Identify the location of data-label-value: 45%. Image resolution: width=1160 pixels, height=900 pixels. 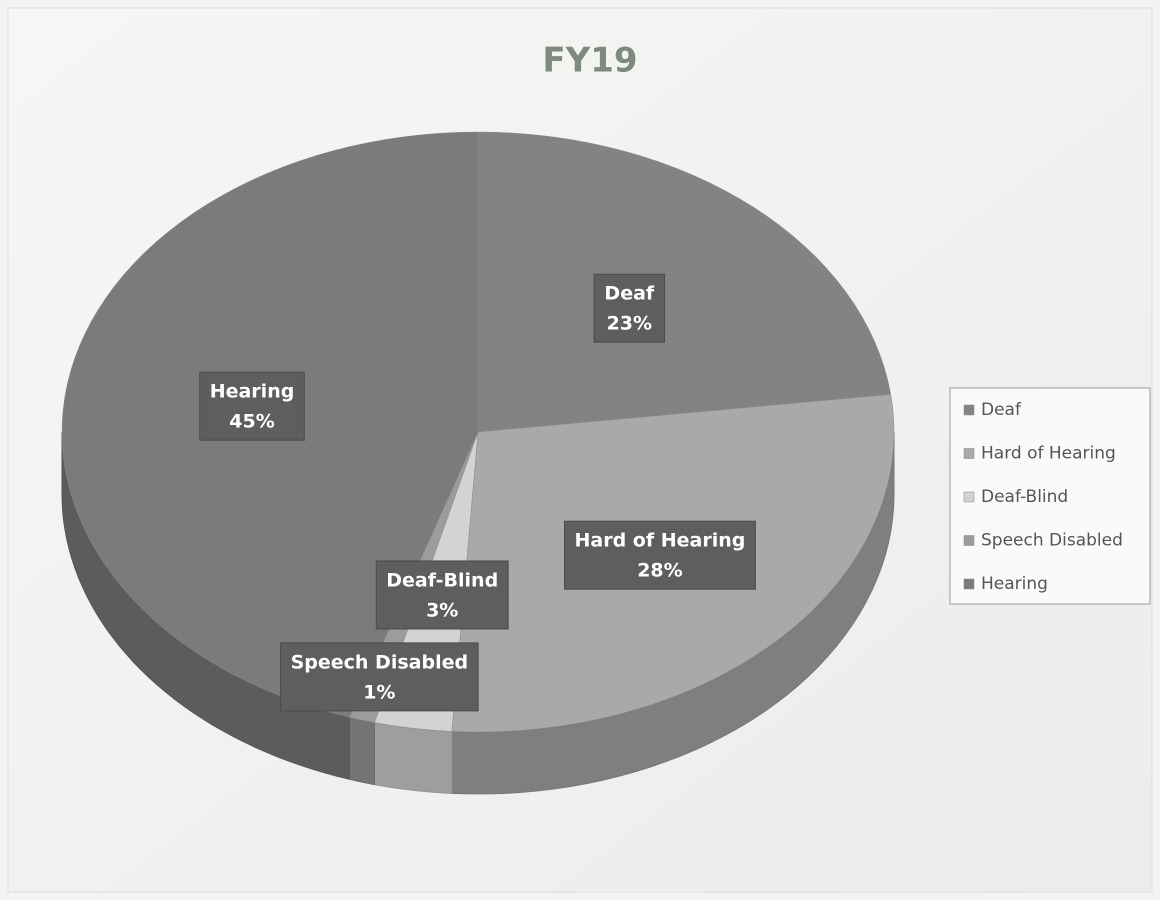
(251, 422).